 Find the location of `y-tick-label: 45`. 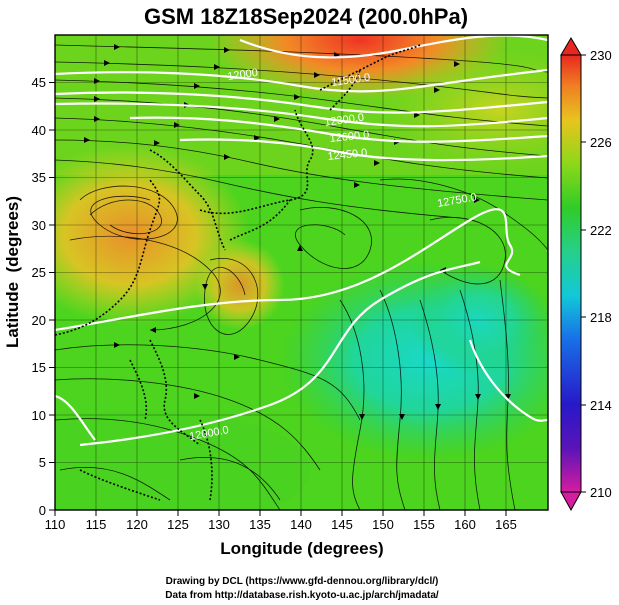

y-tick-label: 45 is located at coordinates (39, 82).